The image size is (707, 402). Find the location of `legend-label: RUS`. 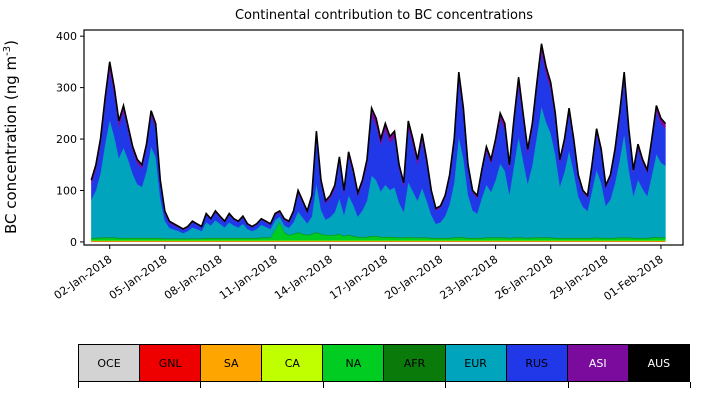

legend-label: RUS is located at coordinates (537, 363).